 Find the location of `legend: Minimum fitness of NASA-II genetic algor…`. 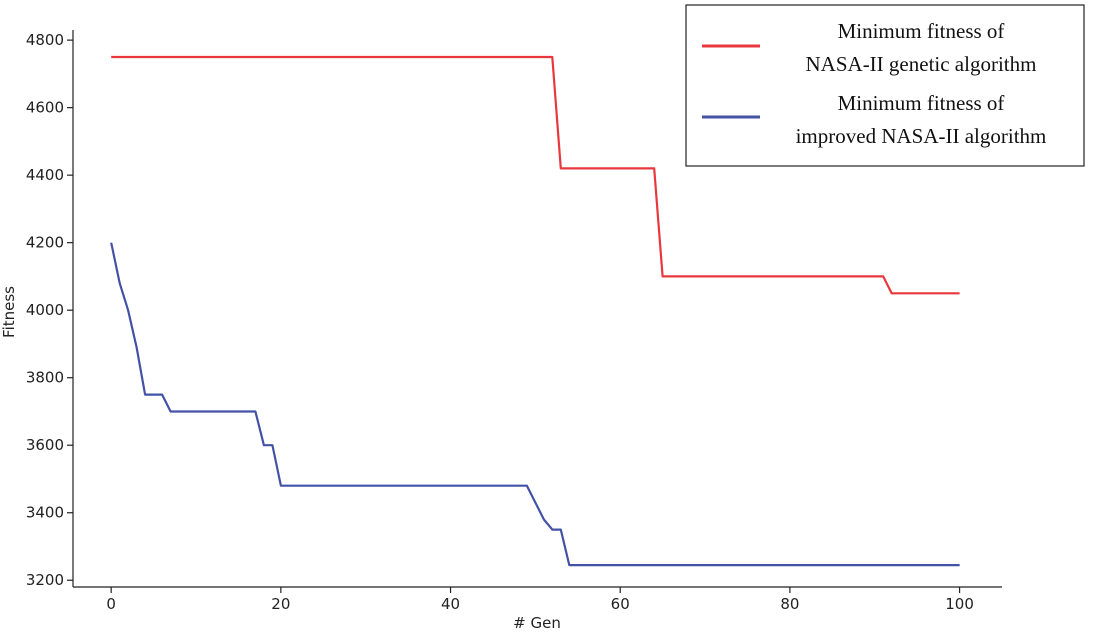

legend: Minimum fitness of NASA-II genetic algor… is located at coordinates (885, 85).